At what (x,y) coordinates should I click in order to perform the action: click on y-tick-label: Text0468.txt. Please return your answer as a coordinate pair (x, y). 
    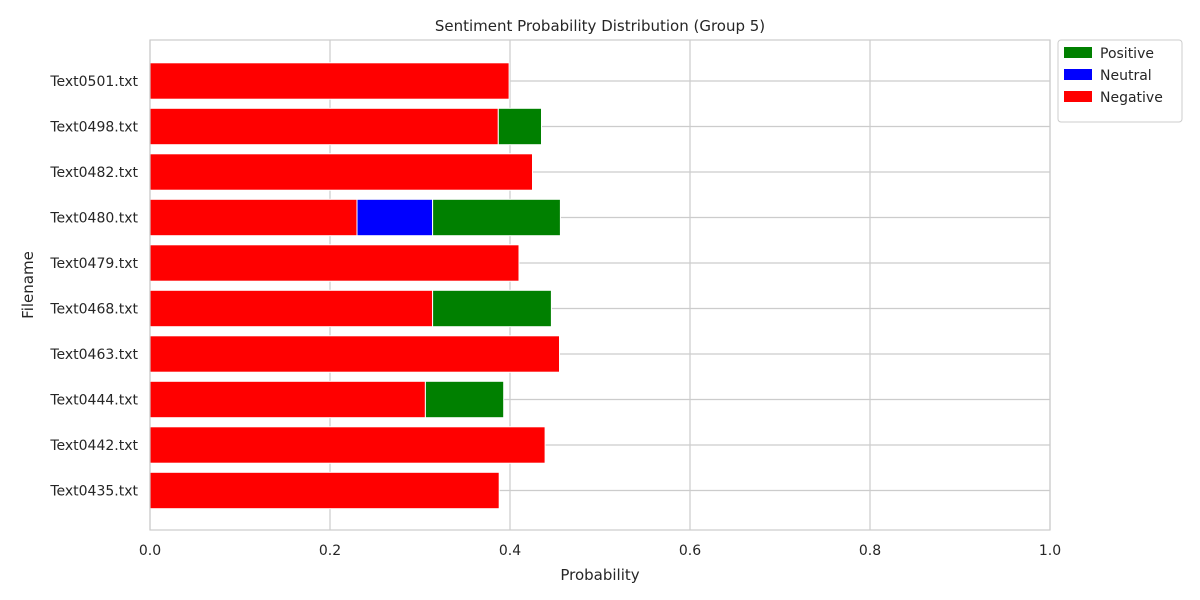
    Looking at the image, I should click on (93, 310).